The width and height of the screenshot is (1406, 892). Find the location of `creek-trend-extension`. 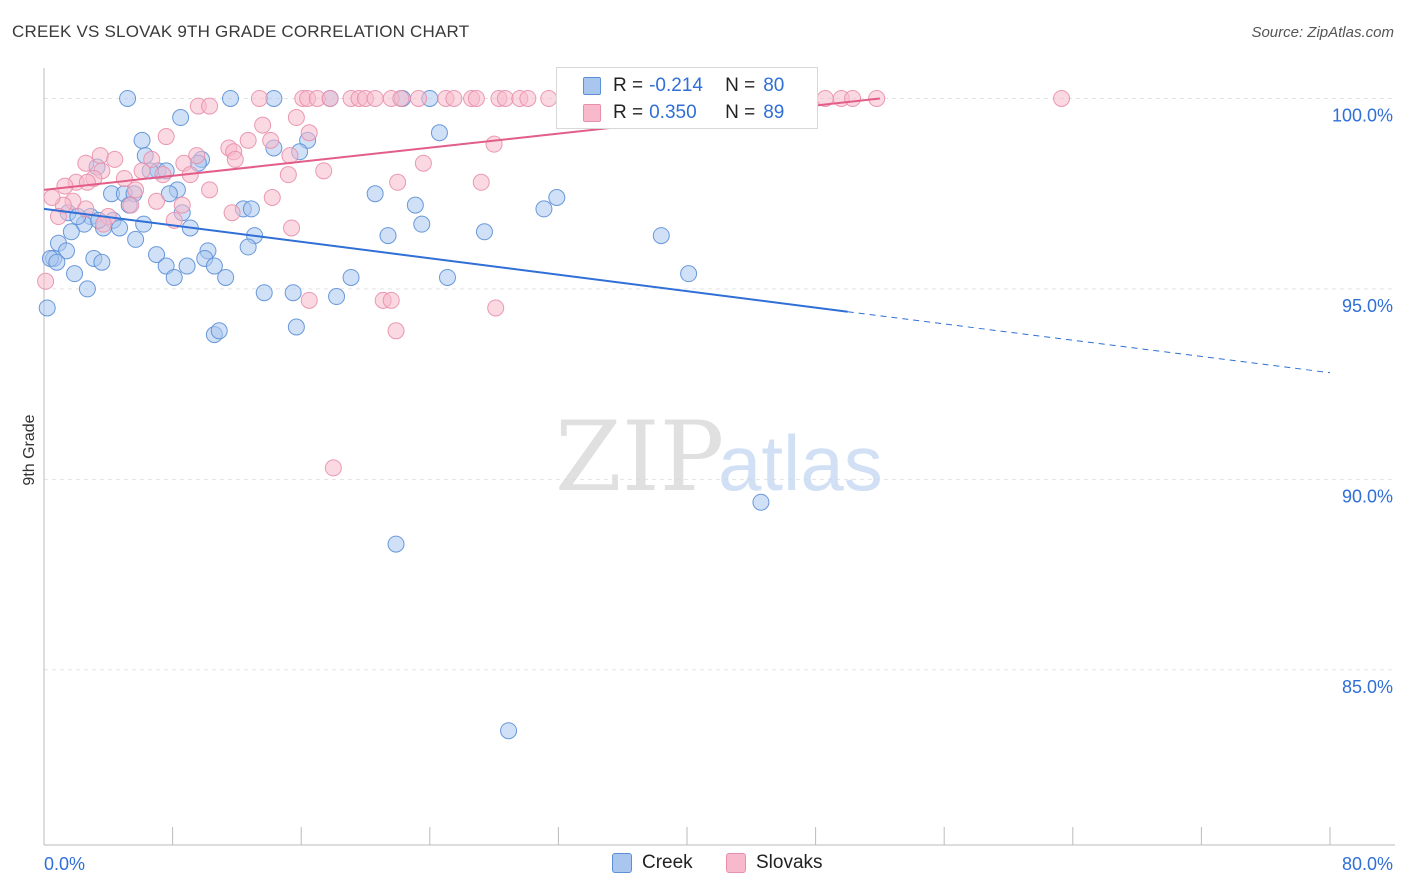

creek-trend-extension is located at coordinates (1089, 342).